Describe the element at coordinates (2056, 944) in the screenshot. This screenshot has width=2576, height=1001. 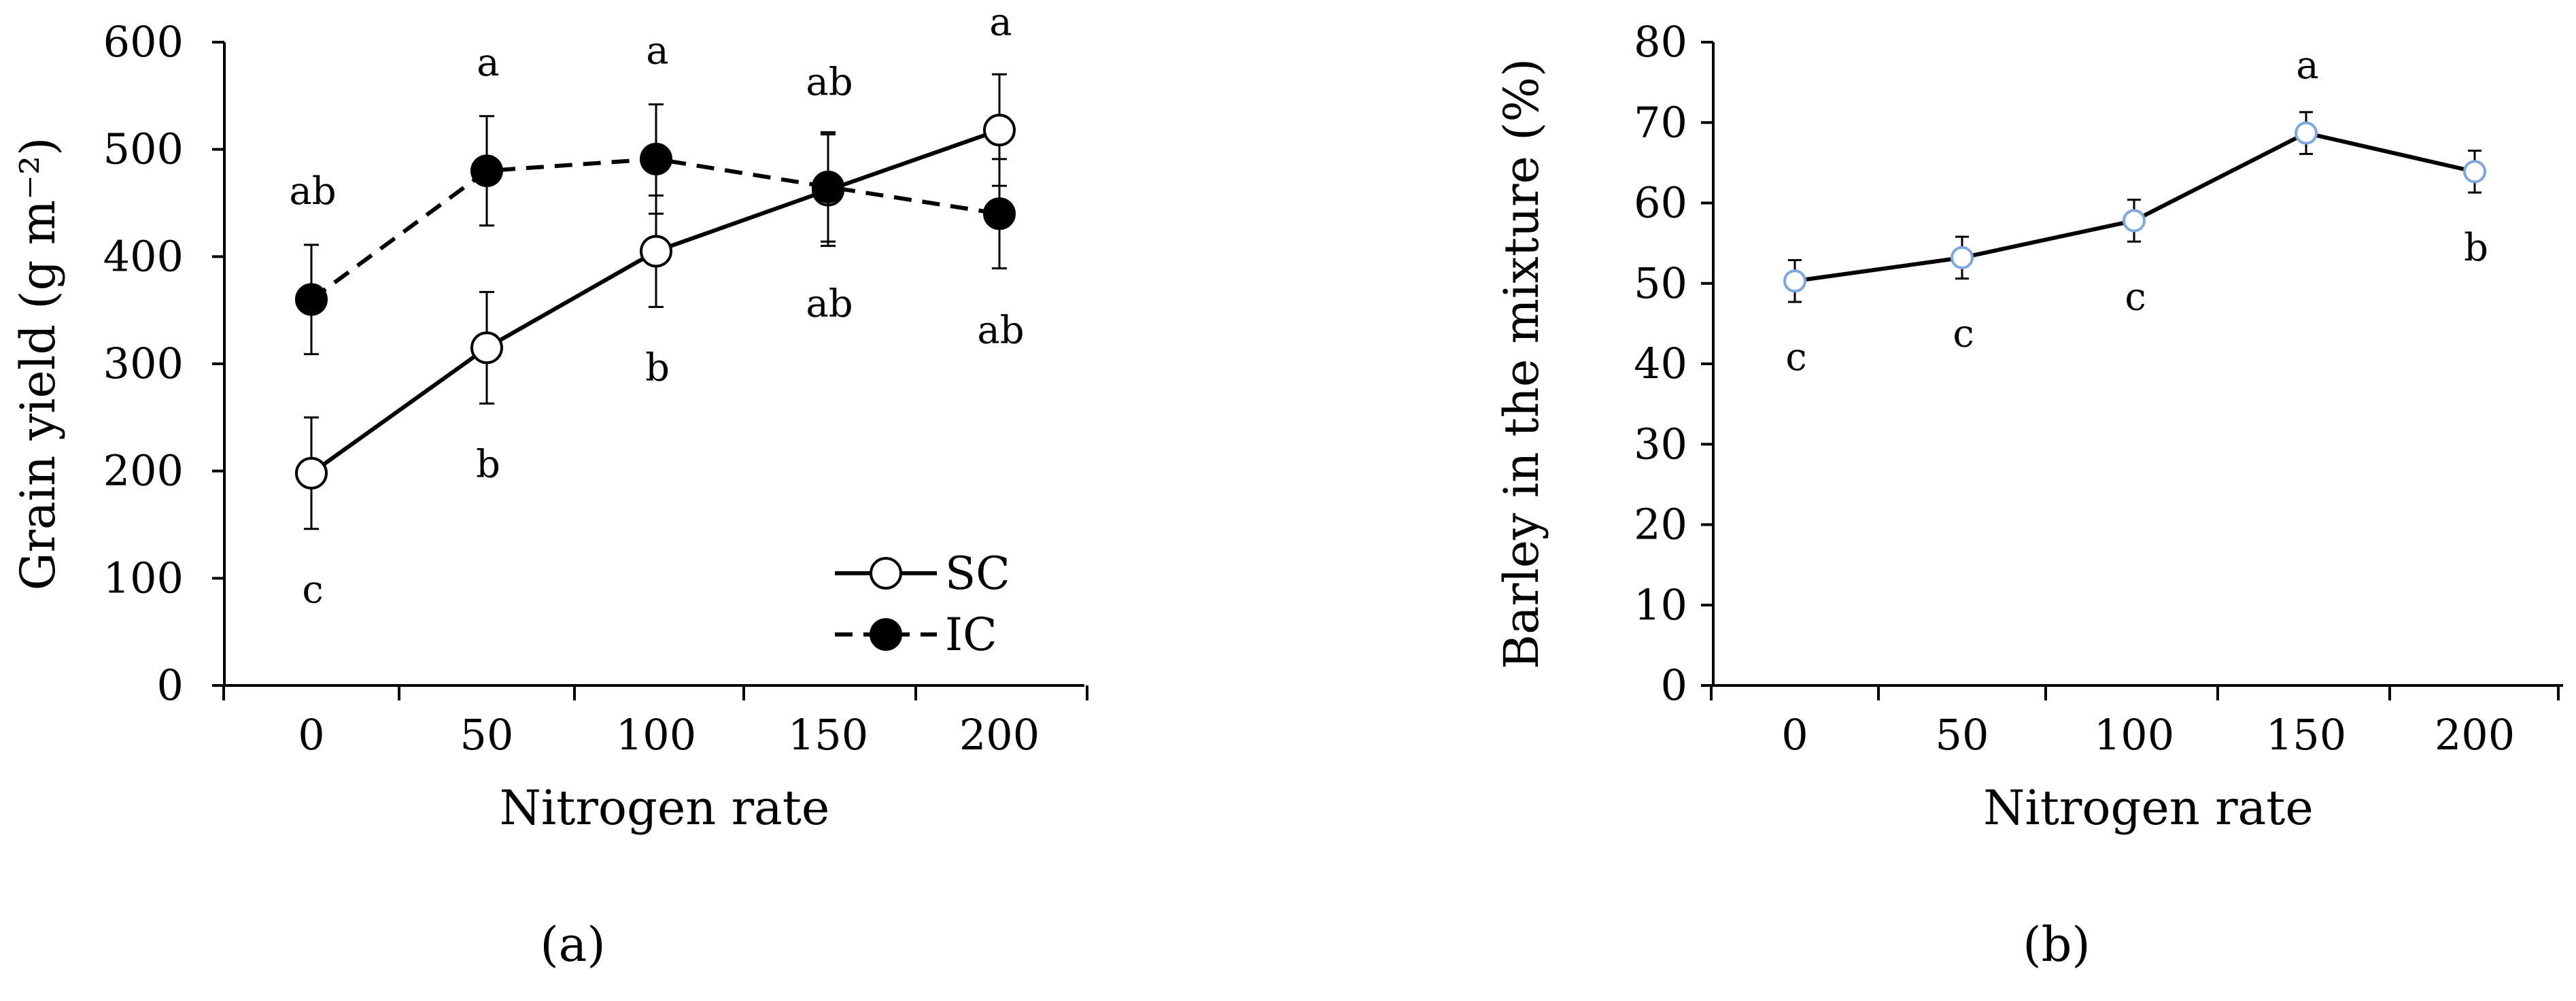
I see `panel-caption: (b)` at that location.